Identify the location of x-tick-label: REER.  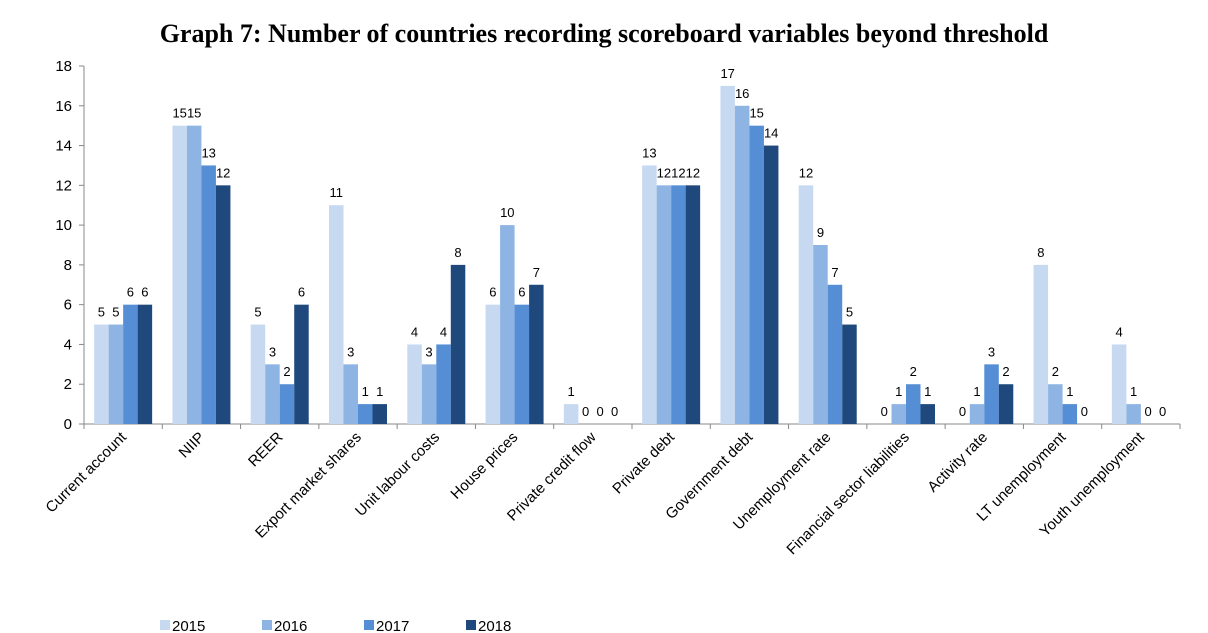
(266, 450).